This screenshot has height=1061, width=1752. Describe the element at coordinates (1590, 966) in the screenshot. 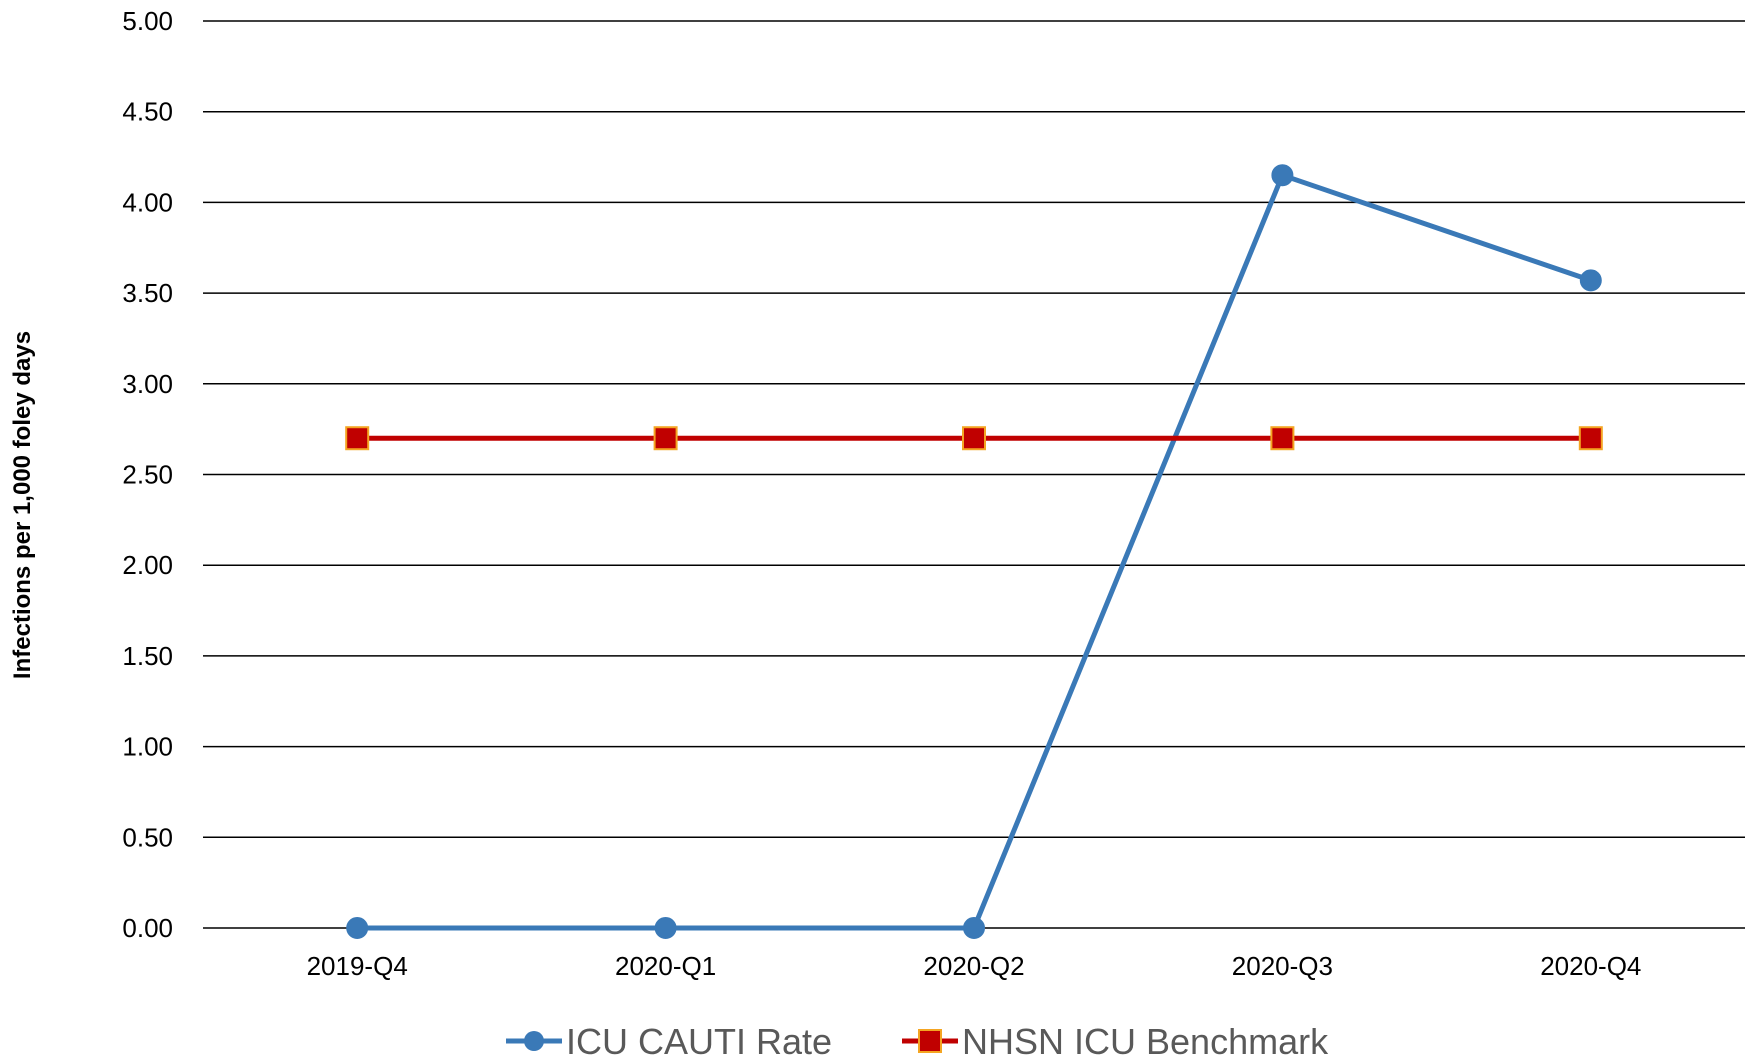

I see `x-tick-label: 2020-Q4` at that location.